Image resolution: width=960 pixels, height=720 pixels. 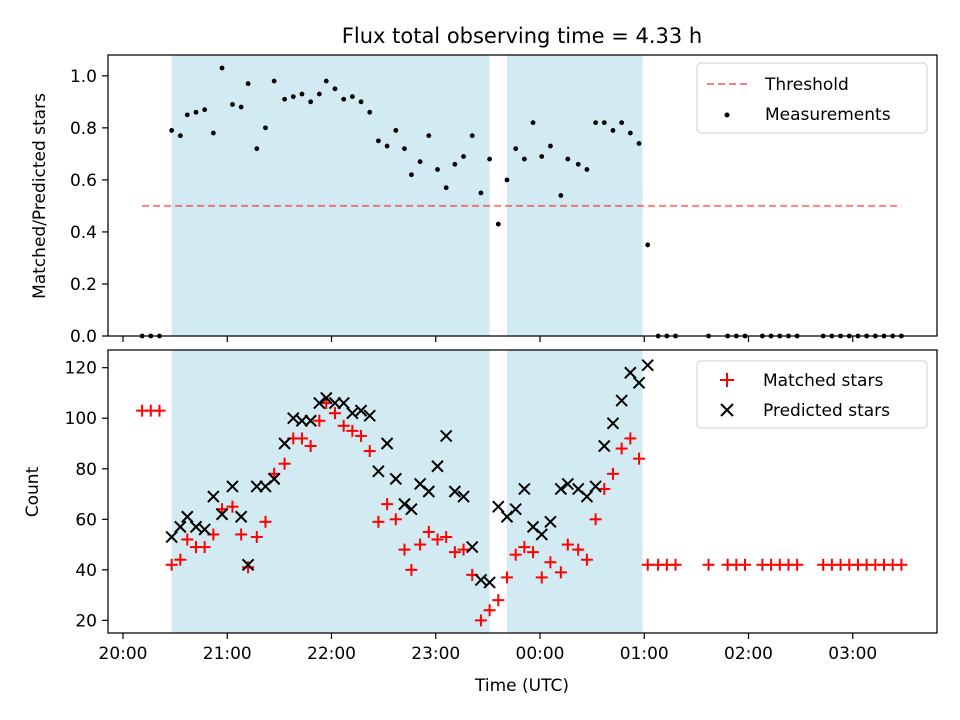 What do you see at coordinates (40, 196) in the screenshot?
I see `top-y-axis-label: Matched/Predicted stars` at bounding box center [40, 196].